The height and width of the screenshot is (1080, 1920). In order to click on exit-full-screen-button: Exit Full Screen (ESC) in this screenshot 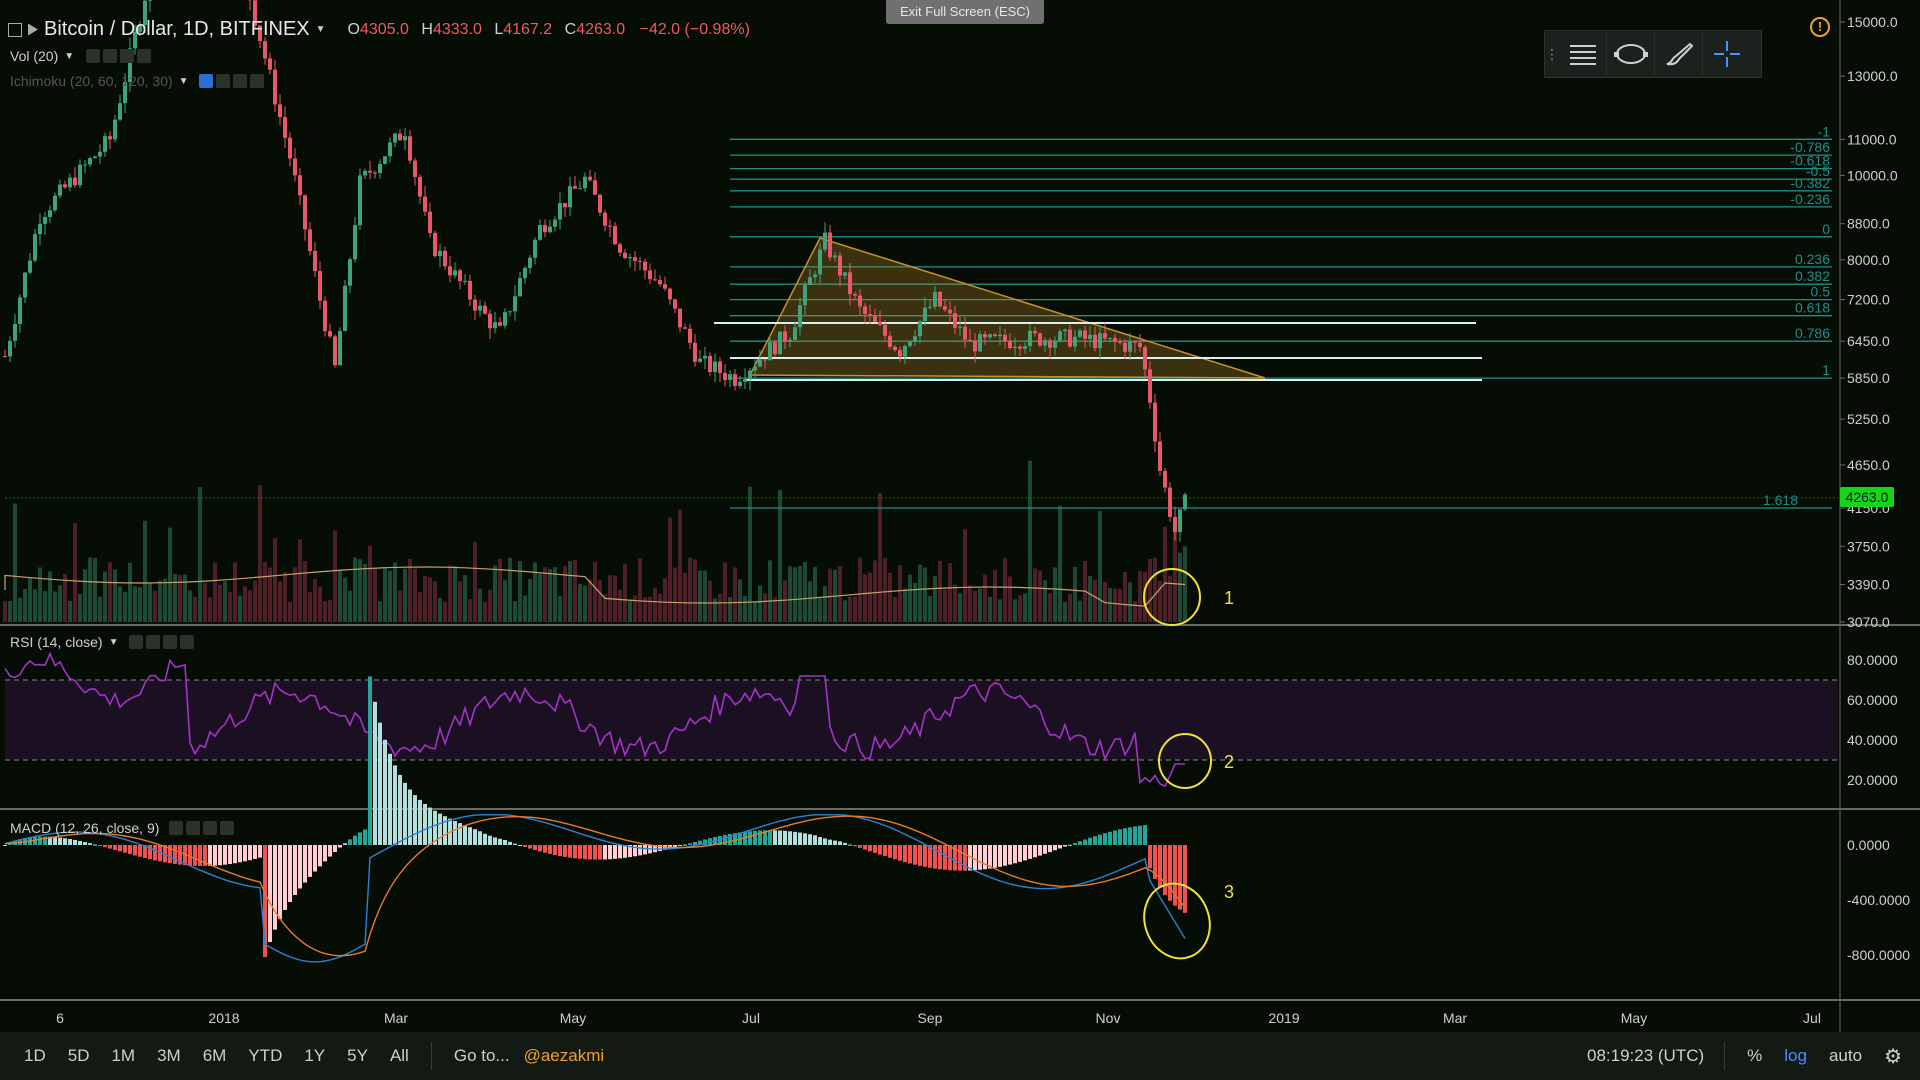, I will do `click(965, 12)`.